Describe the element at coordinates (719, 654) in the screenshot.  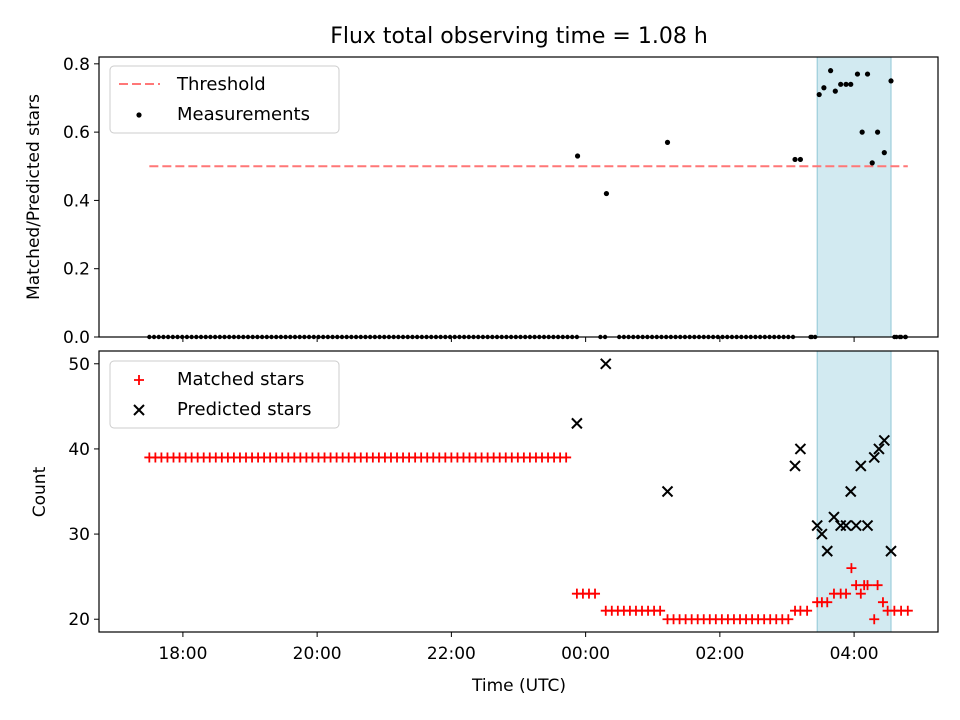
I see `x-tick-label: 02:00` at that location.